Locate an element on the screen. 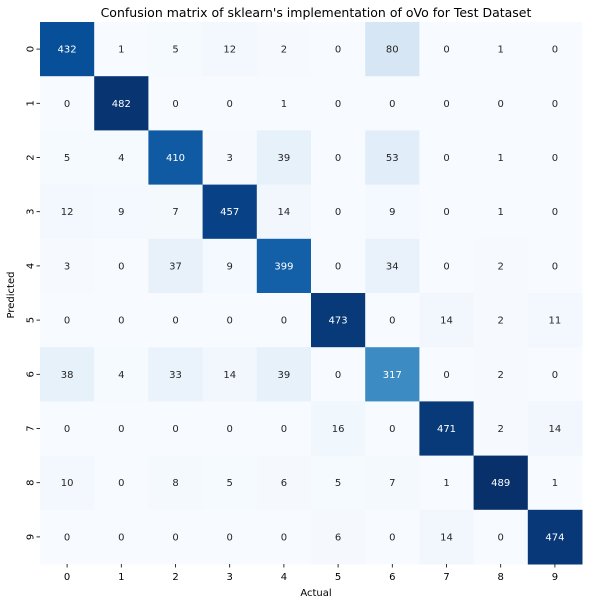  cell-value-r4-c3: 9 is located at coordinates (230, 266).